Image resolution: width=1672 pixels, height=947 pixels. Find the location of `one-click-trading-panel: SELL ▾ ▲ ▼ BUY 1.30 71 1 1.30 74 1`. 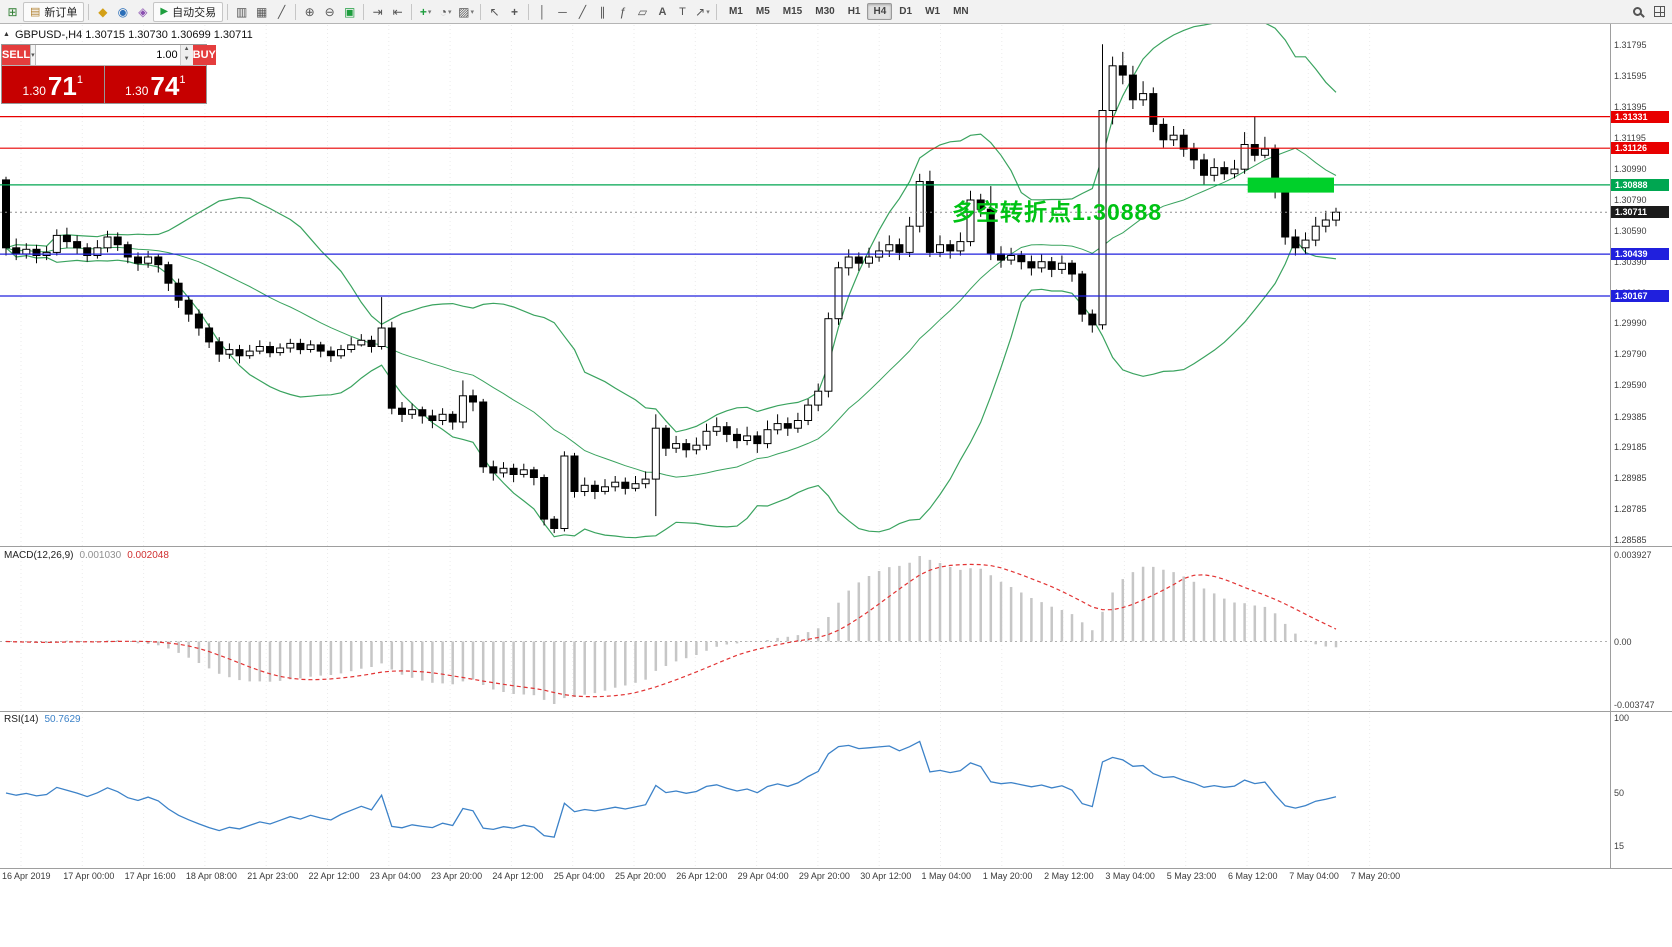

one-click-trading-panel: SELL ▾ ▲ ▼ BUY 1.30 71 1 1.30 74 1 is located at coordinates (108, 74).